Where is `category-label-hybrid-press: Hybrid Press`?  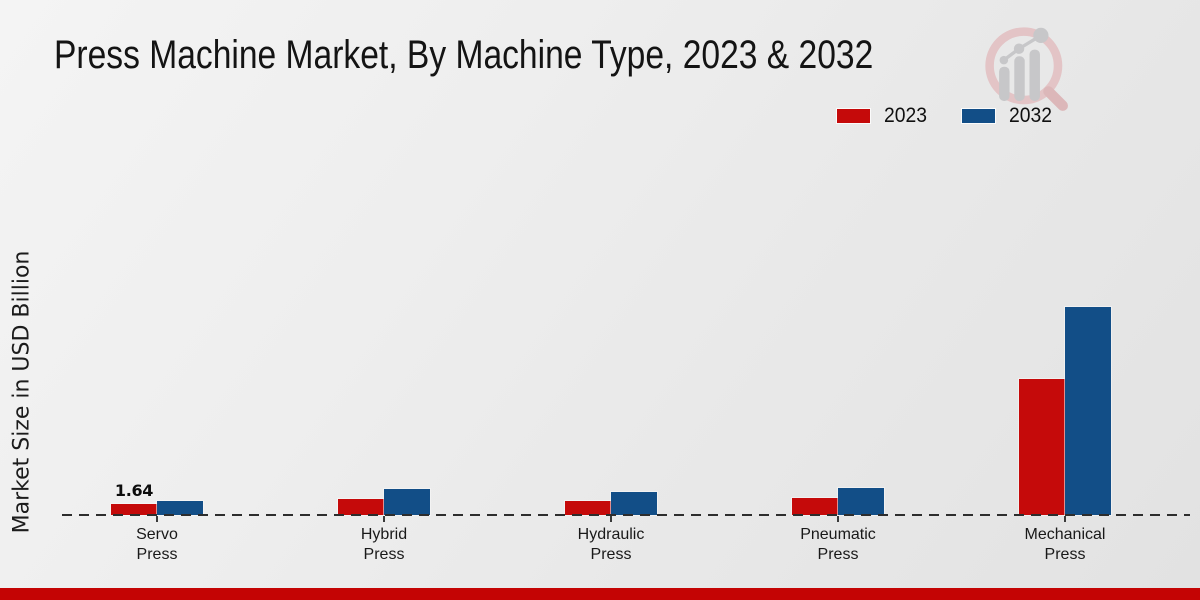
category-label-hybrid-press: Hybrid Press is located at coordinates (384, 544).